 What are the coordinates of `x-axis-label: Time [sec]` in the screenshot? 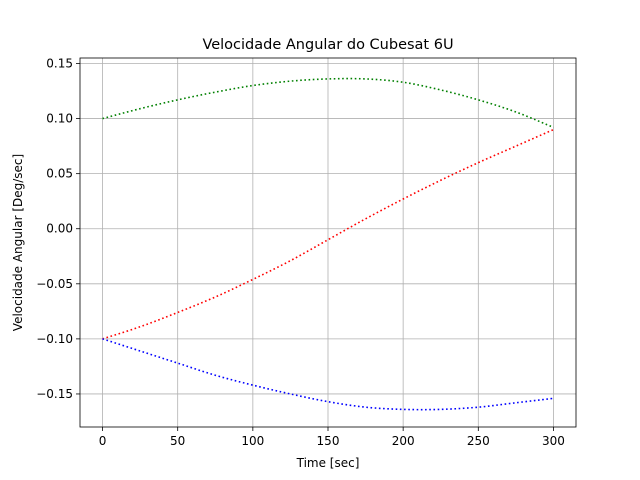 It's located at (328, 463).